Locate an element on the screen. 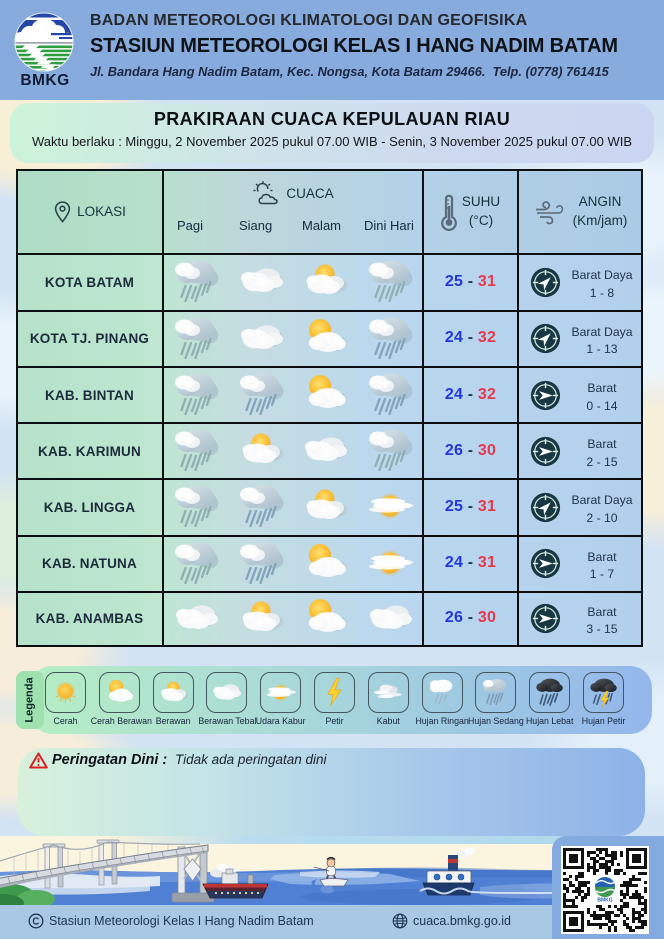  svg-text: BMKG is located at coordinates (604, 901).